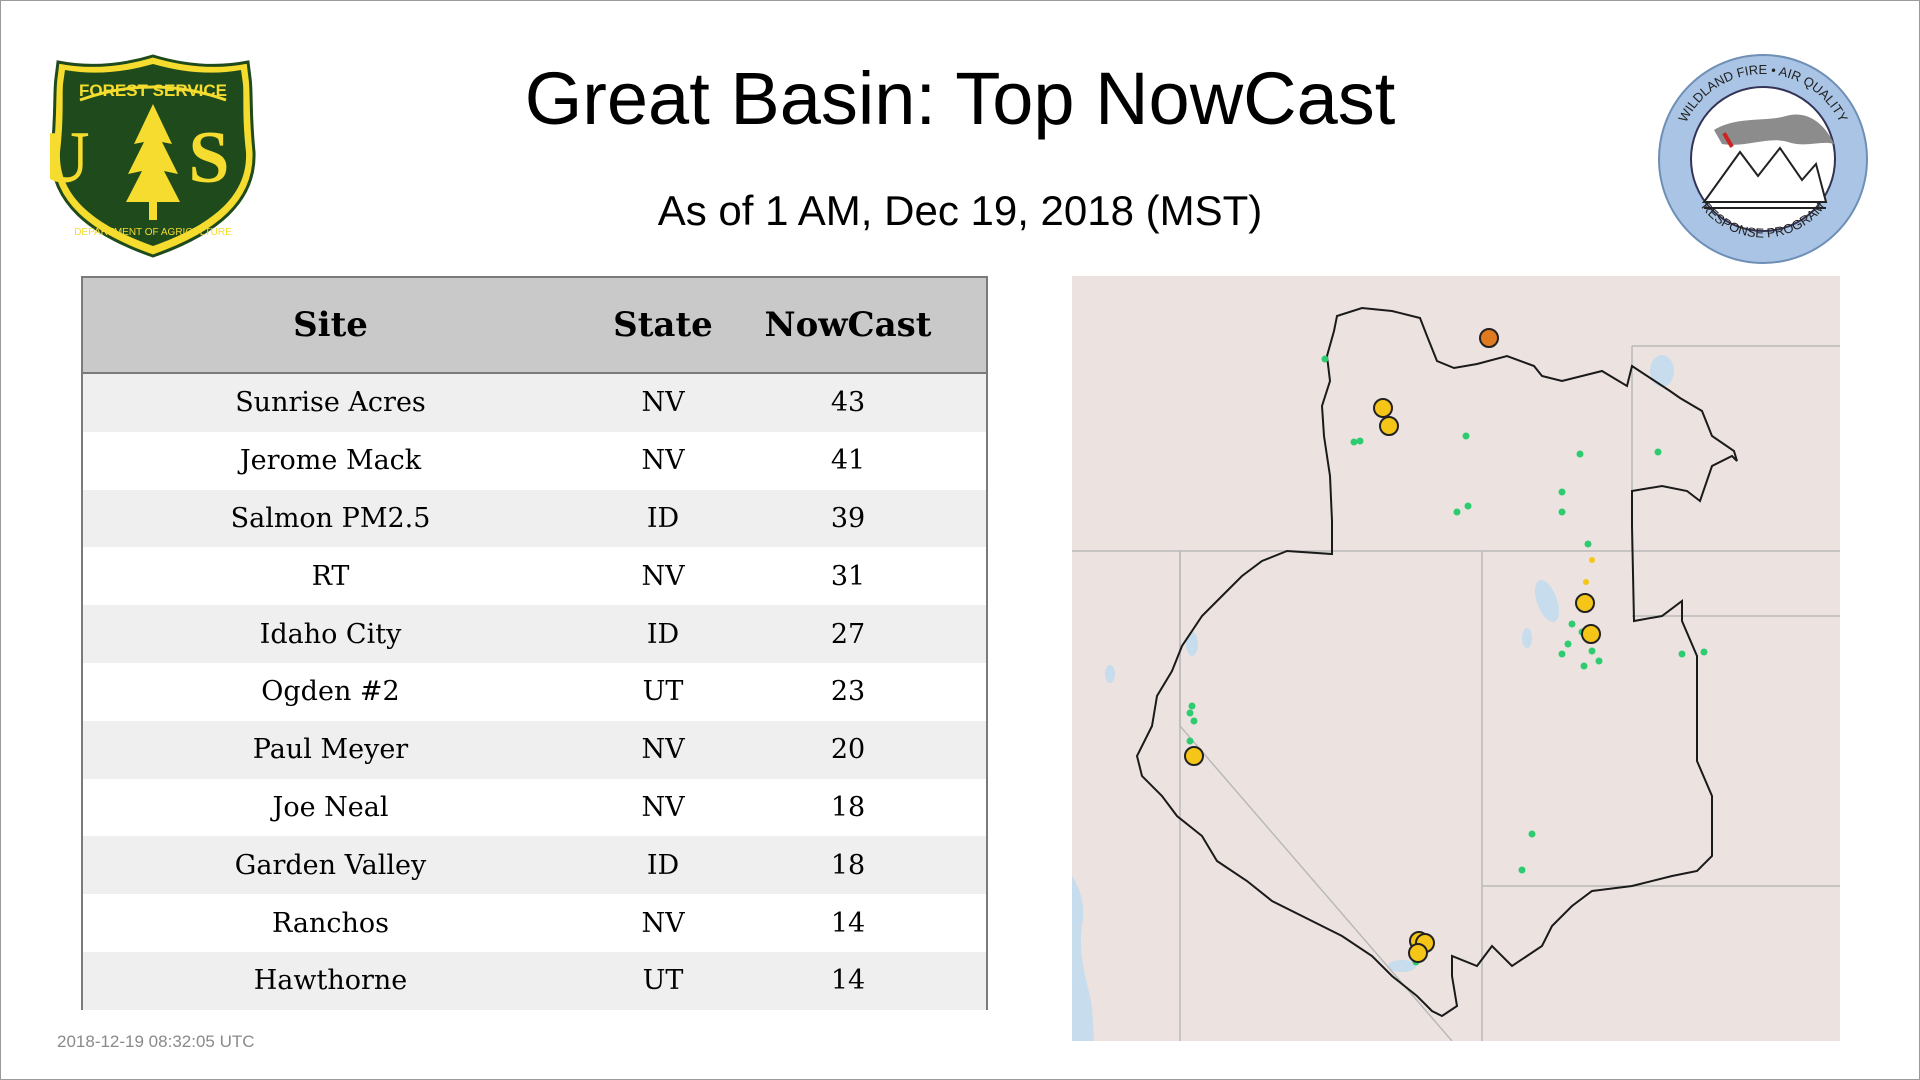 This screenshot has height=1080, width=1920. I want to click on pyramid-lake, so click(1192, 644).